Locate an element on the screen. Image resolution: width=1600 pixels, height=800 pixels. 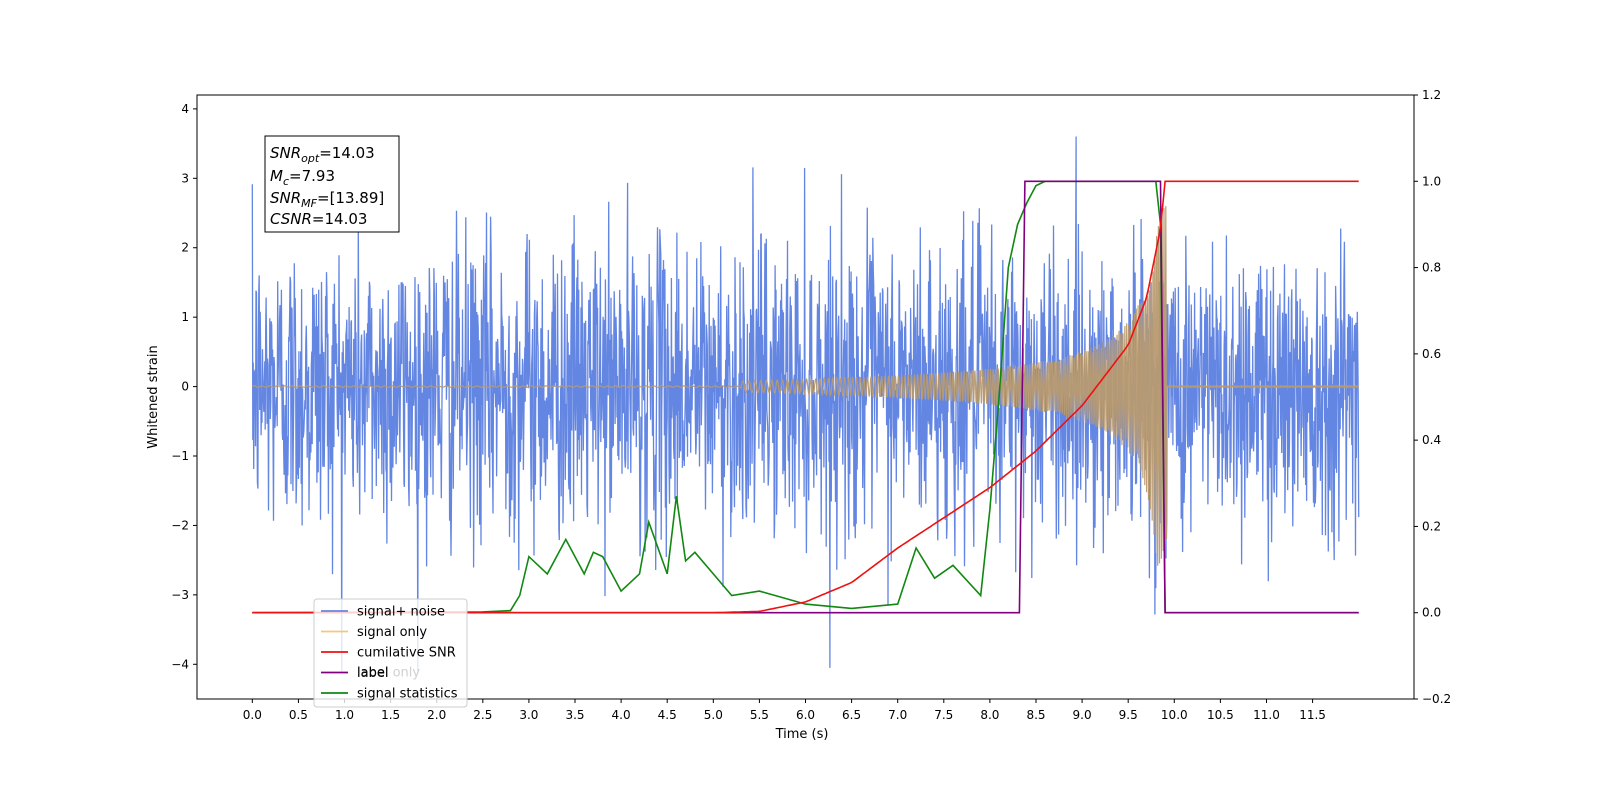
x-tick-label: 0.5 is located at coordinates (298, 715).